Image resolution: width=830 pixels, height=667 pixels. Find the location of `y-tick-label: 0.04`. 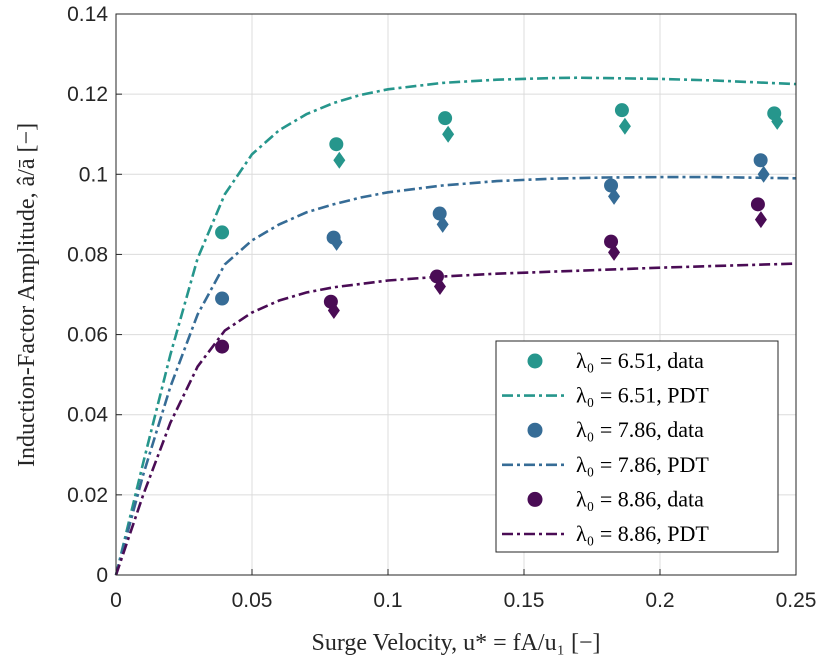

y-tick-label: 0.04 is located at coordinates (87, 415).